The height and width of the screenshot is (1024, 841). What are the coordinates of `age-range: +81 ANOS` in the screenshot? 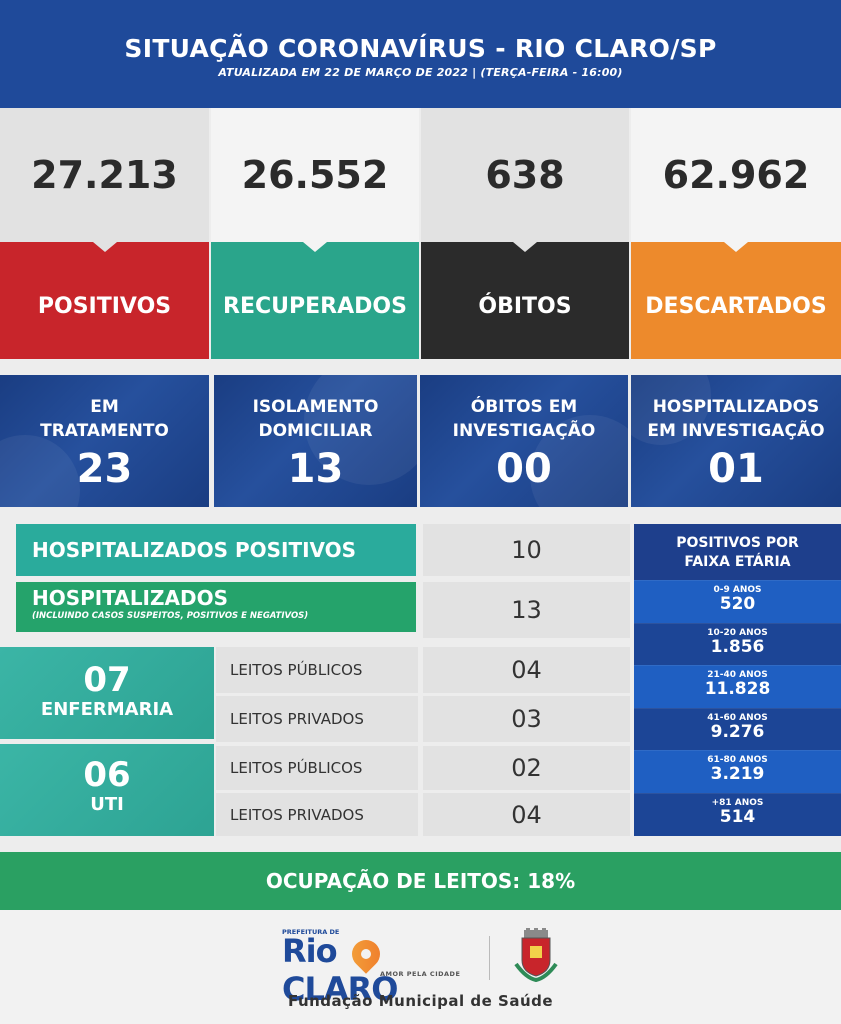 It's located at (737, 802).